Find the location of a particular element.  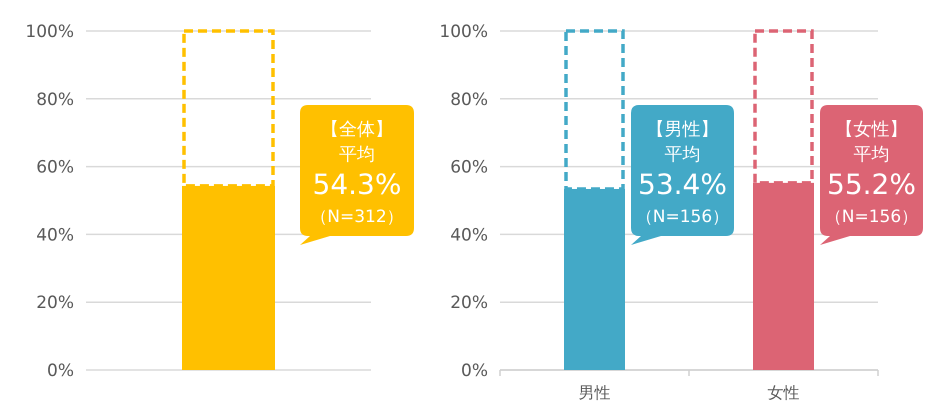

annotation: 54.3% is located at coordinates (357, 184).